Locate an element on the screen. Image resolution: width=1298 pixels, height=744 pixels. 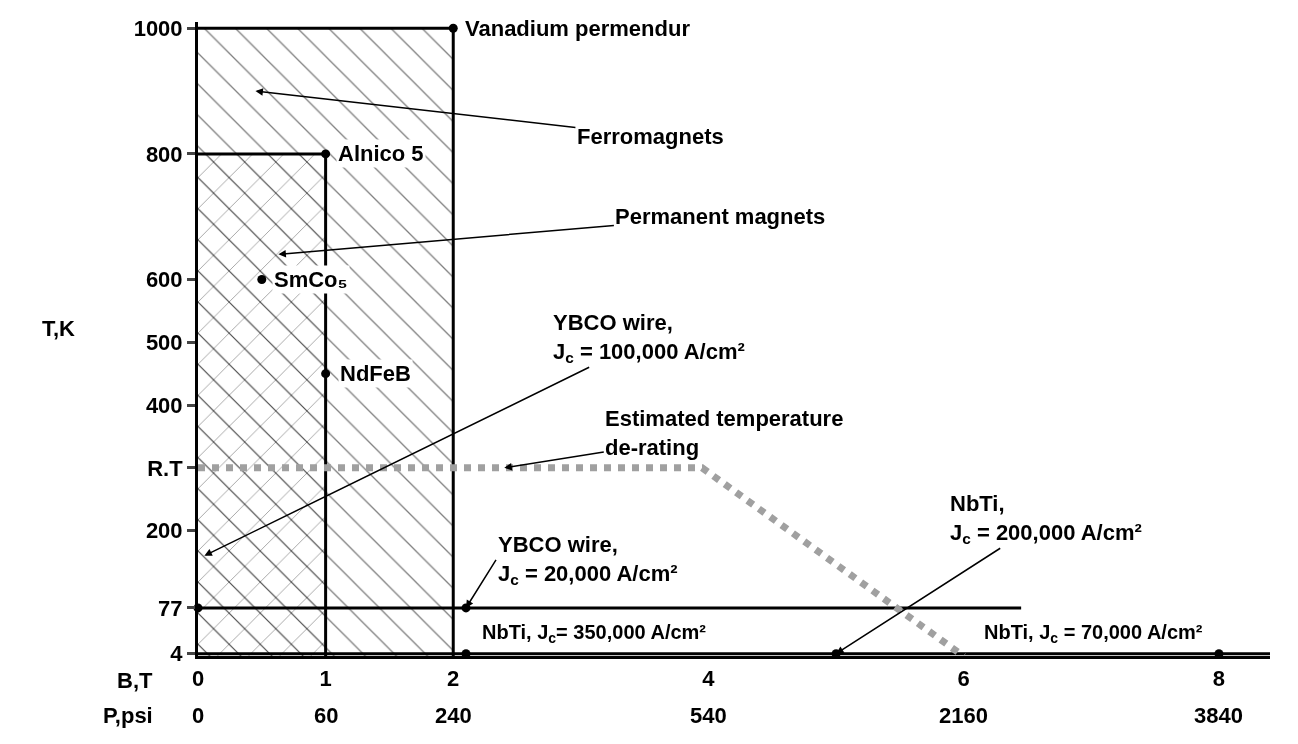
text: 60 is located at coordinates (326, 715).